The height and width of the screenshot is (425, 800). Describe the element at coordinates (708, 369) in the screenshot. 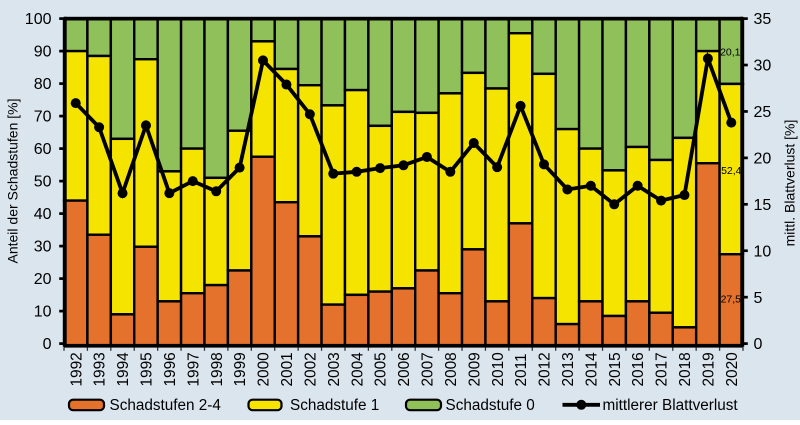

I see `svg-text: 2019` at that location.